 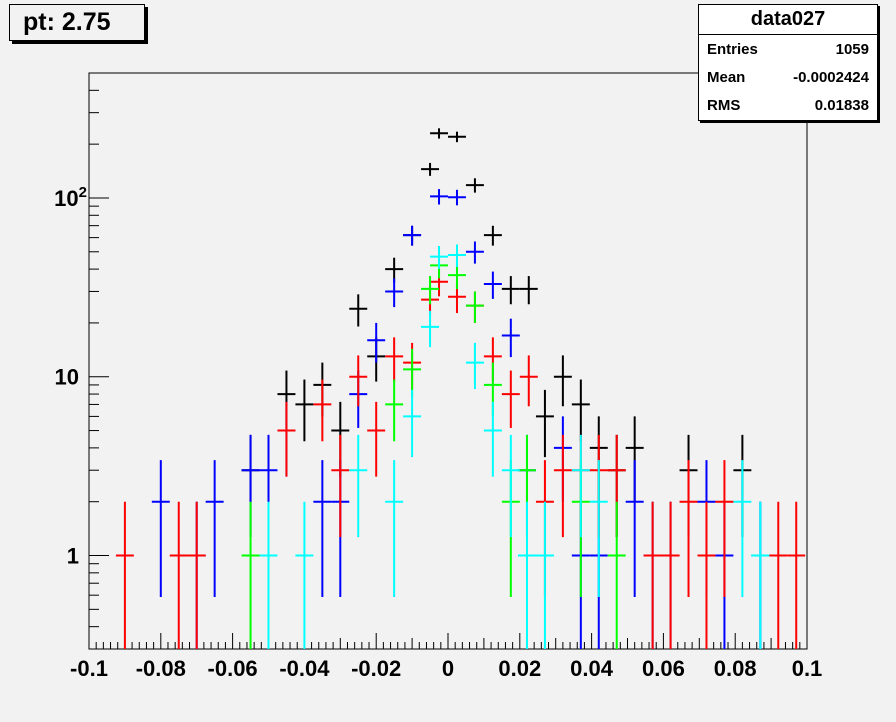 What do you see at coordinates (304, 668) in the screenshot?
I see `x-tick-label: -0.04` at bounding box center [304, 668].